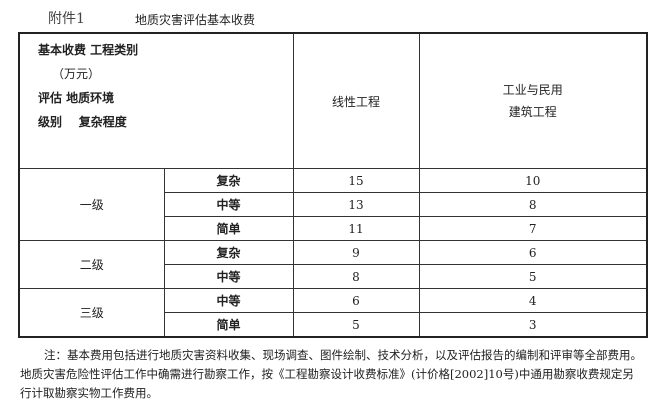 This screenshot has width=660, height=406. Describe the element at coordinates (356, 252) in the screenshot. I see `linear-fee-cell: 9` at that location.